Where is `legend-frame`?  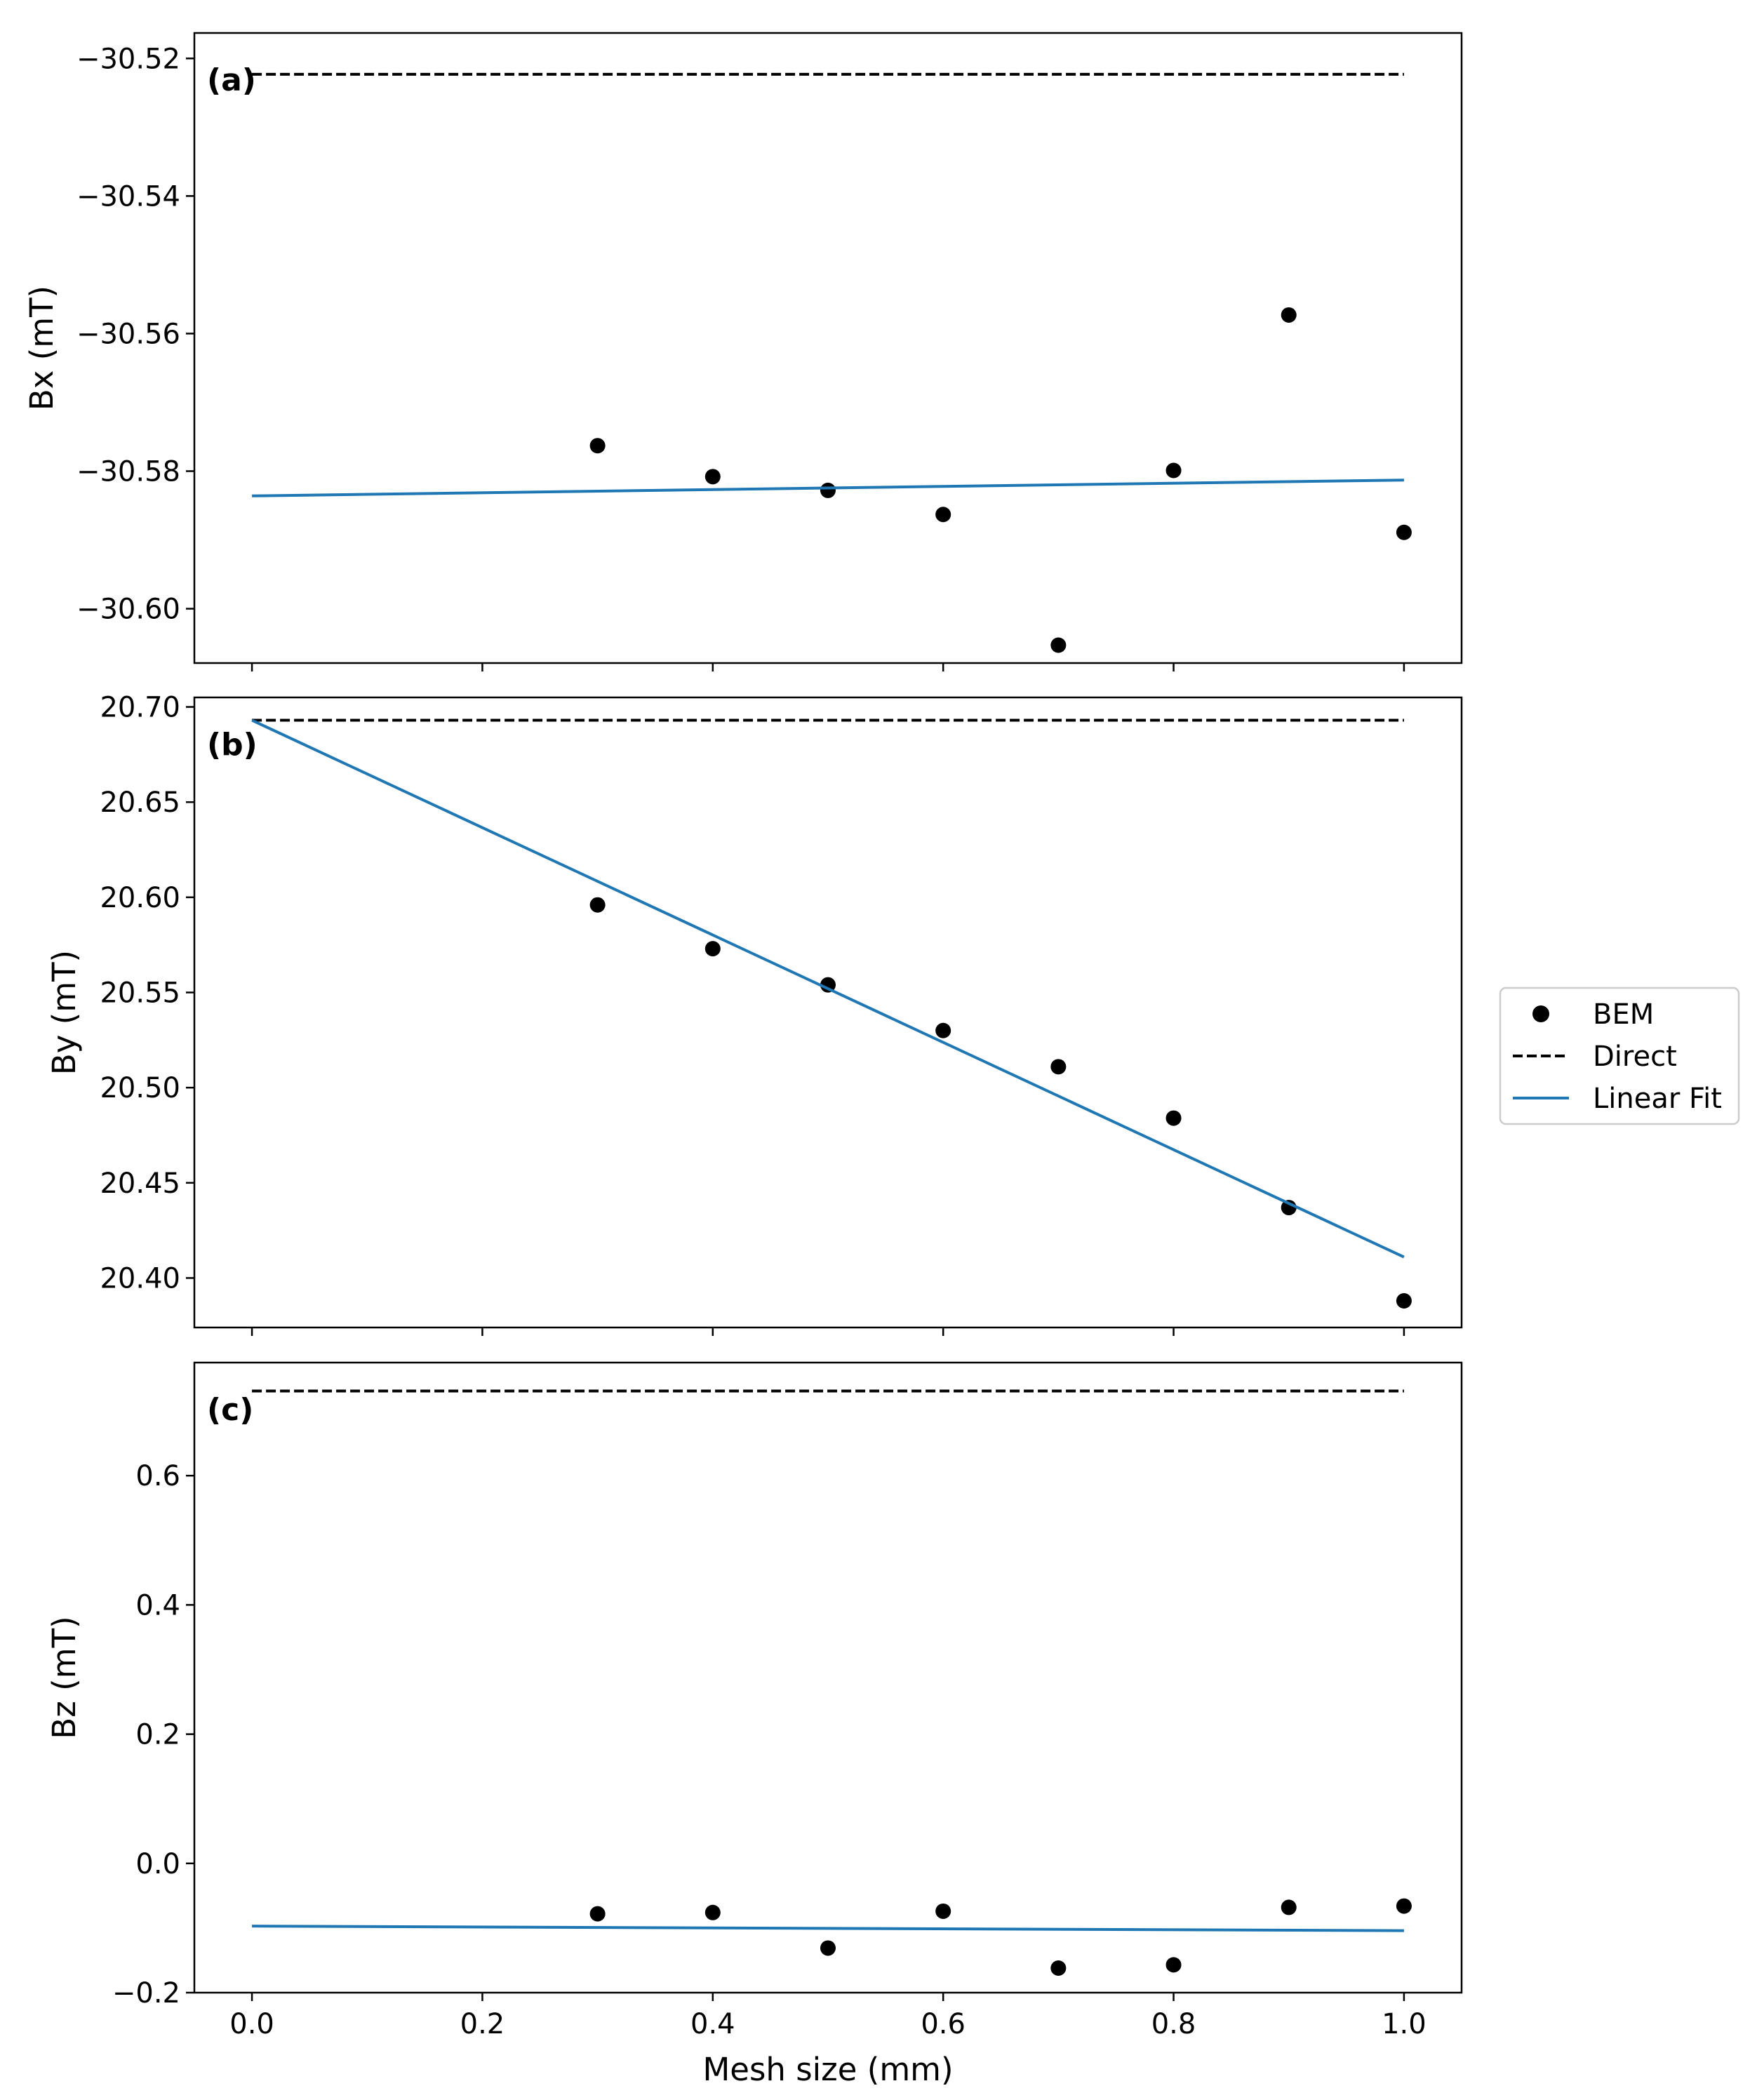
legend-frame is located at coordinates (1619, 1056).